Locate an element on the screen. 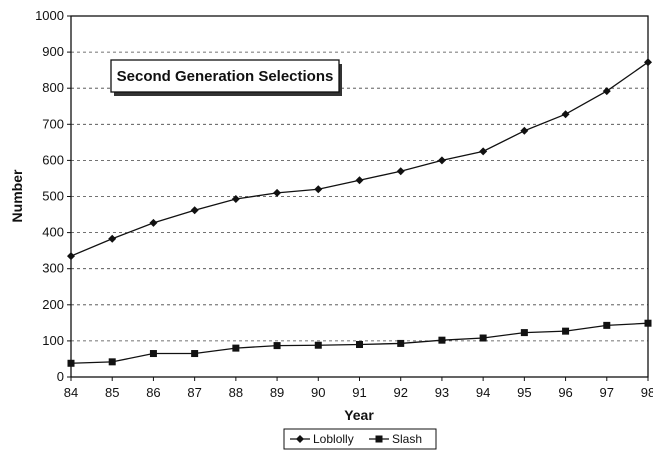 Image resolution: width=653 pixels, height=460 pixels. series-slash is located at coordinates (359, 343).